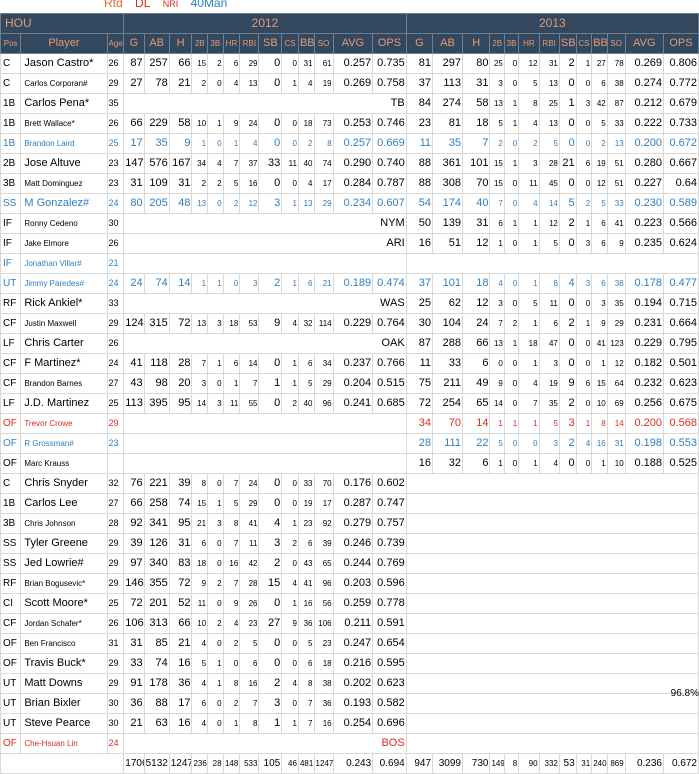  I want to click on stat-2012: 21, so click(323, 283).